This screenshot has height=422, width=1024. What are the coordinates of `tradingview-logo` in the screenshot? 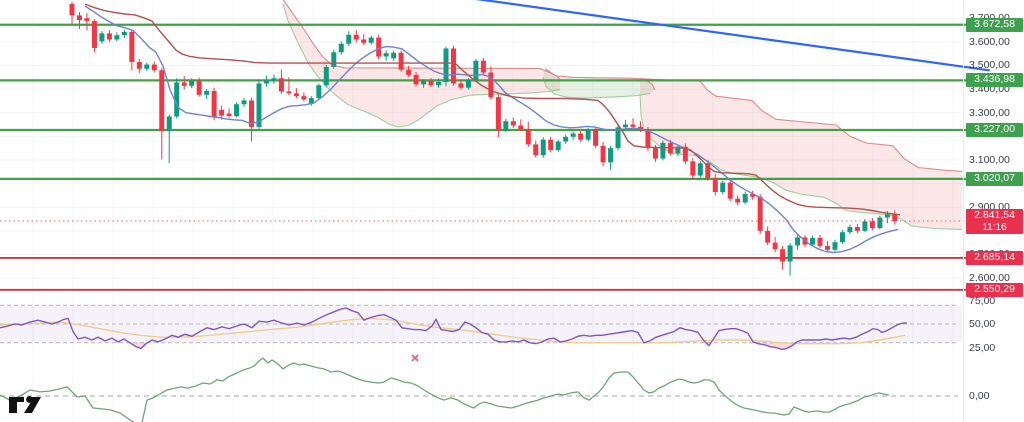 It's located at (31, 405).